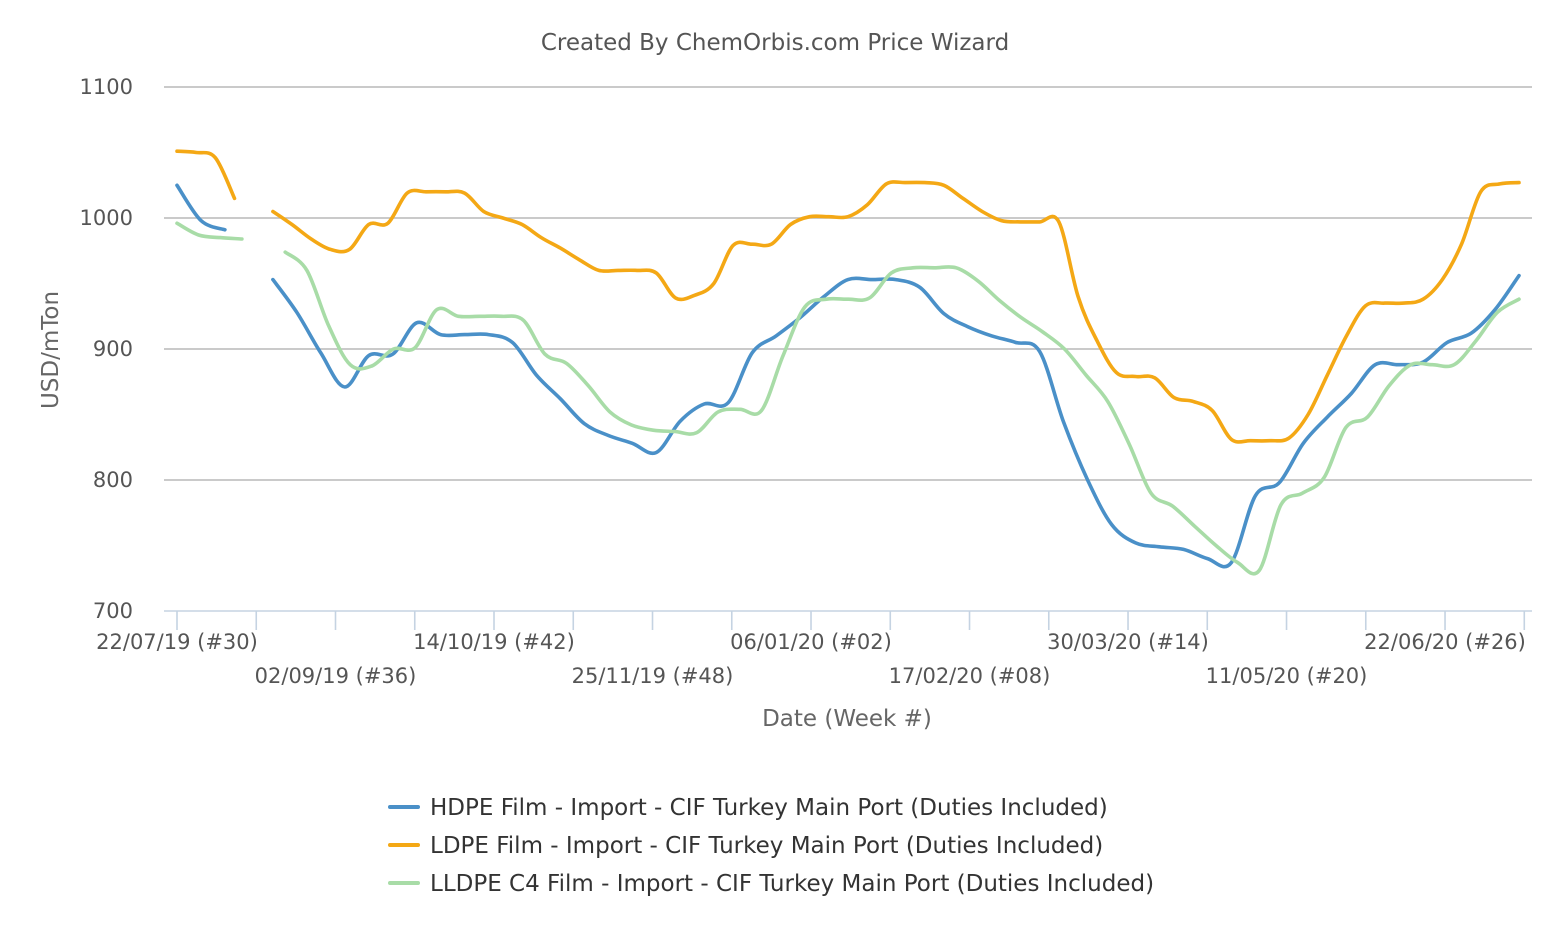 This screenshot has height=930, width=1552. I want to click on x-tick-label: 17/02/20 (#08), so click(970, 676).